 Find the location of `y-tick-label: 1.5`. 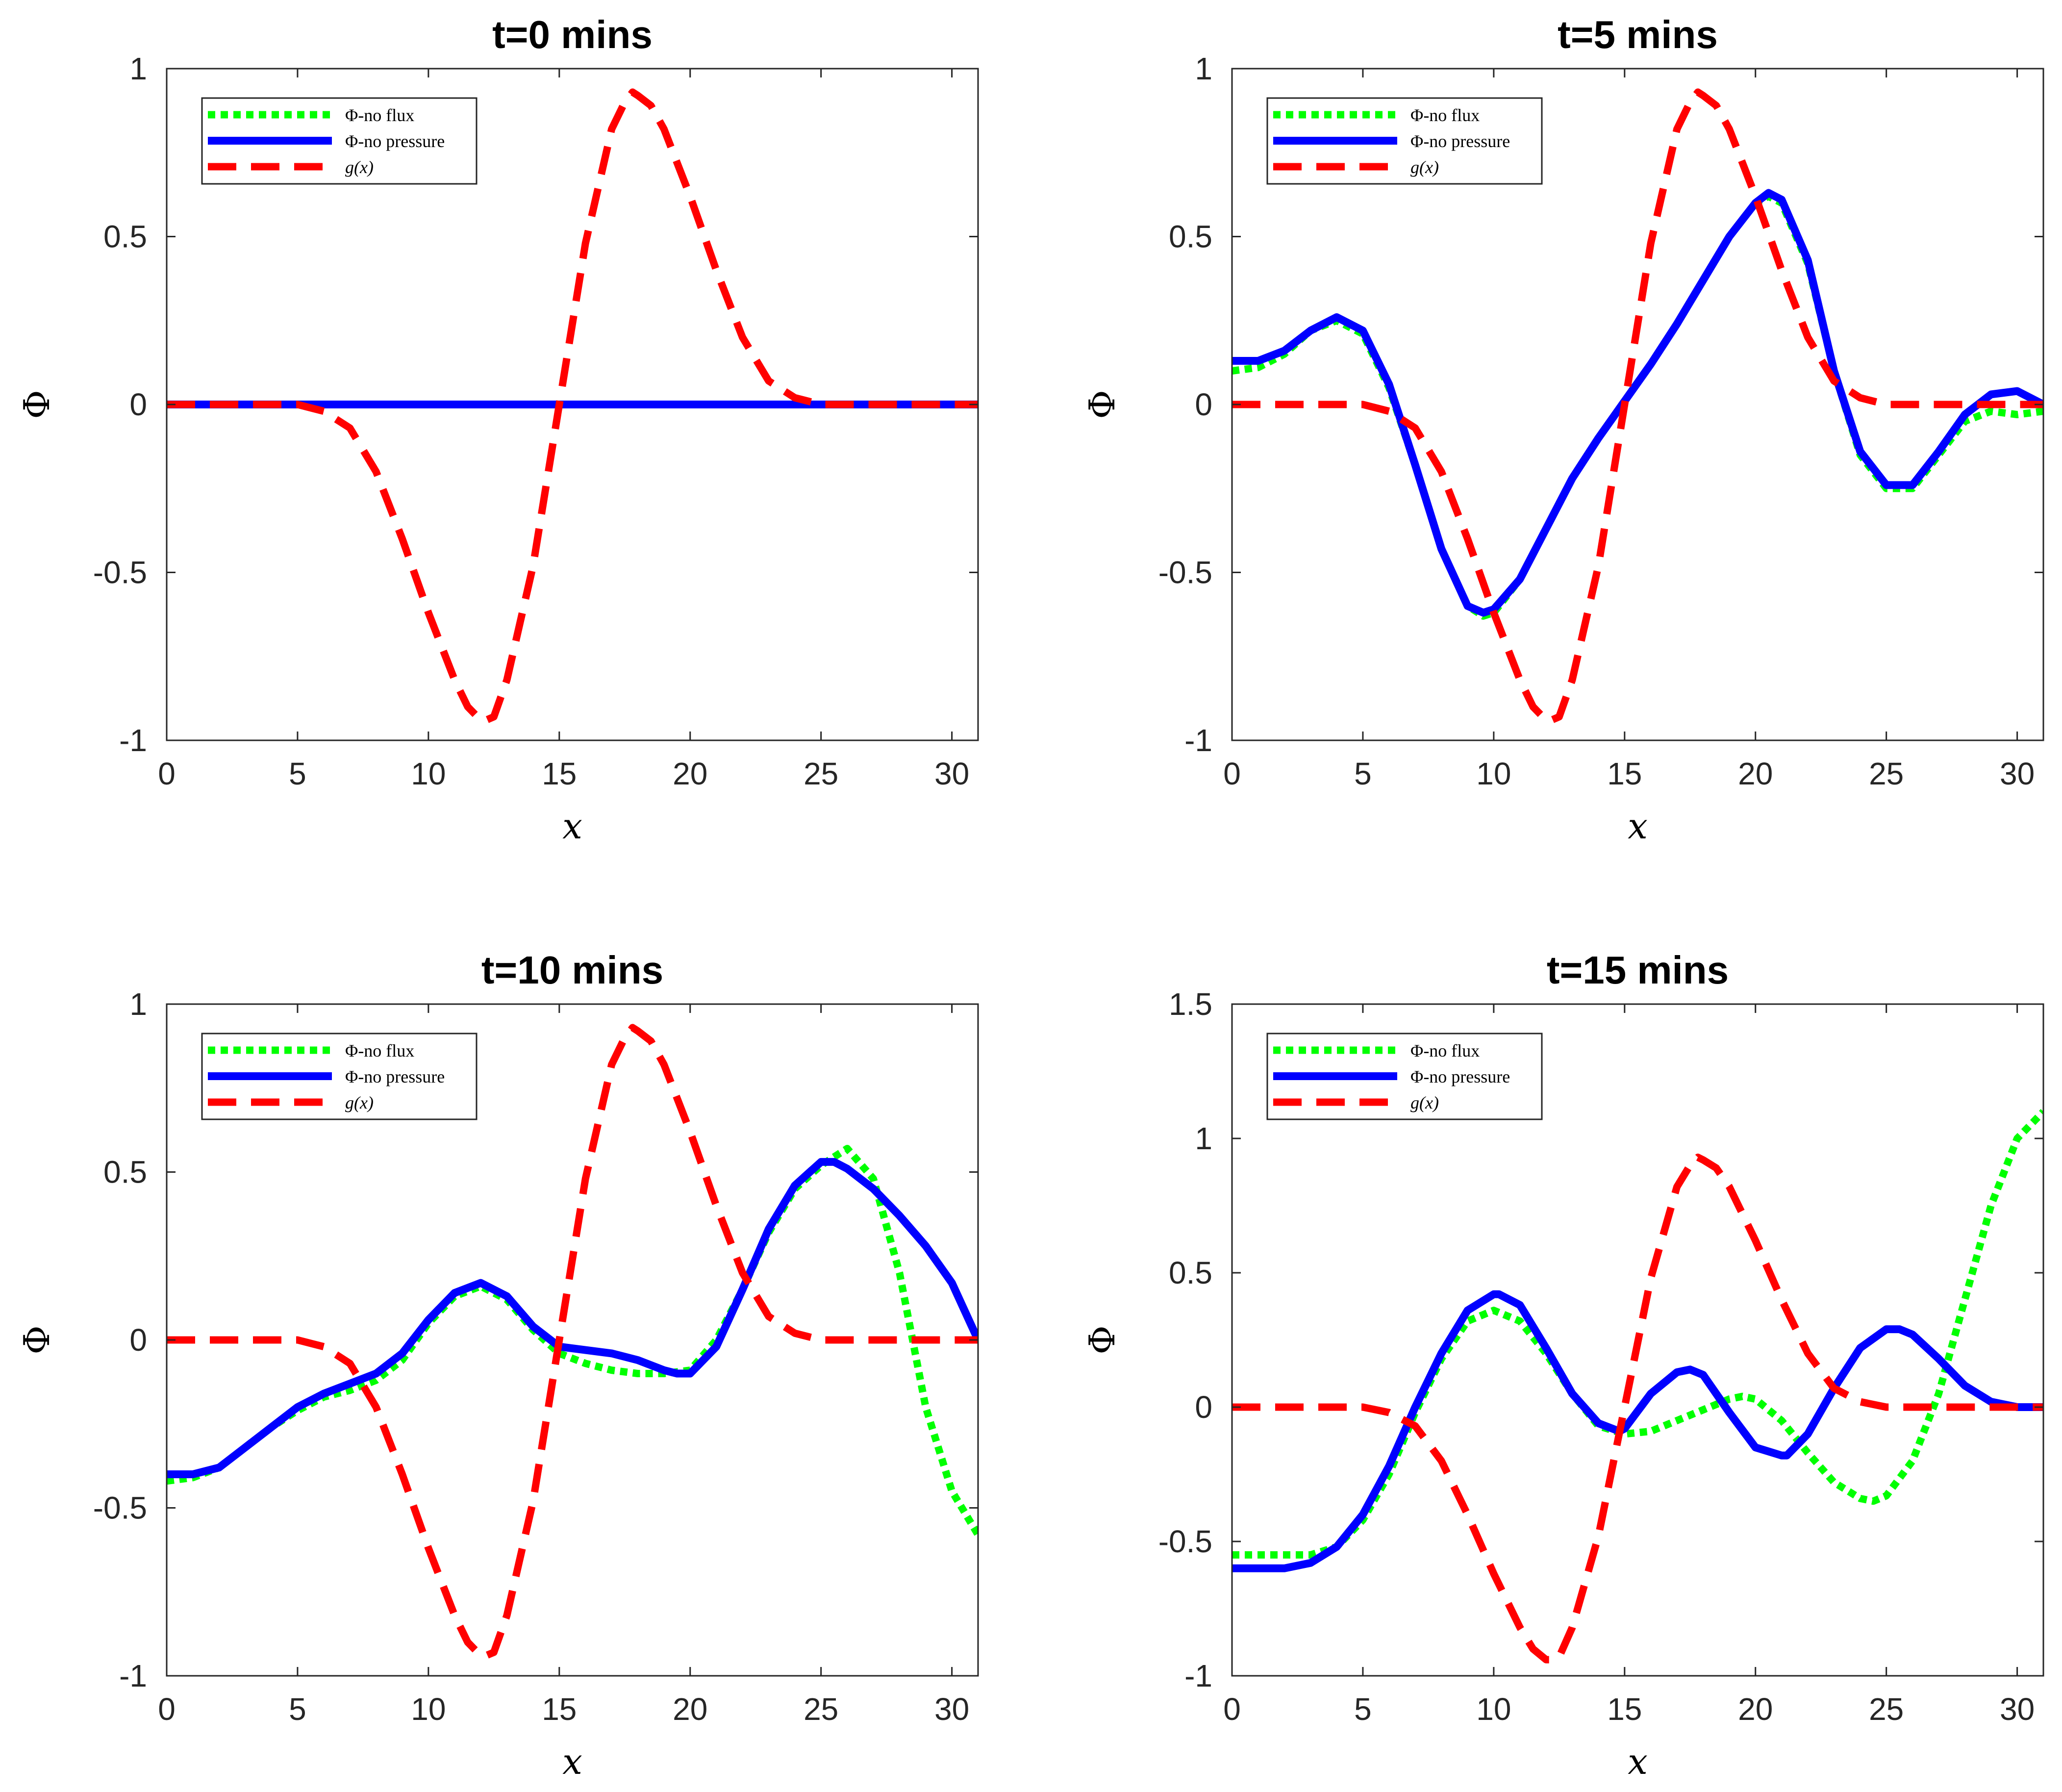

y-tick-label: 1.5 is located at coordinates (1190, 1004).